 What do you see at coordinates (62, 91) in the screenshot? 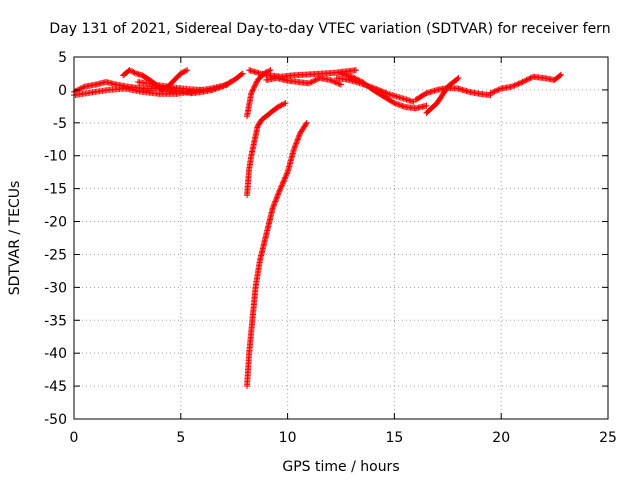
I see `y-tick-label: 0` at bounding box center [62, 91].